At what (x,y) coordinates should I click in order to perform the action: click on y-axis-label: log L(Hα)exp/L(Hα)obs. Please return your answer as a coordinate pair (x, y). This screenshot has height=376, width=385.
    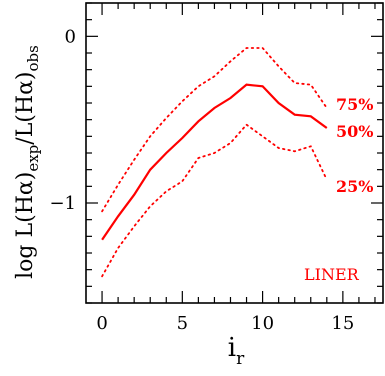
    Looking at the image, I should click on (27, 162).